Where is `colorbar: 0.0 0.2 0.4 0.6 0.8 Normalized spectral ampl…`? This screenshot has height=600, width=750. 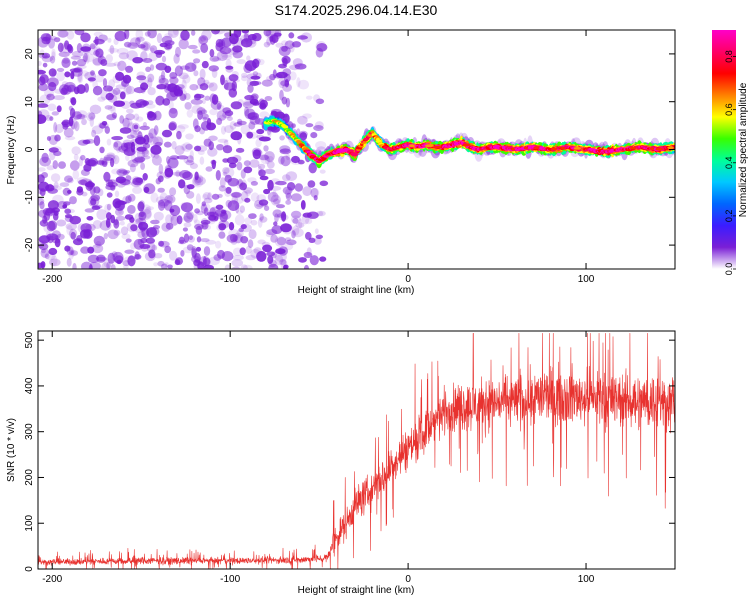 colorbar: 0.0 0.2 0.4 0.6 0.8 Normalized spectral ampl… is located at coordinates (730, 152).